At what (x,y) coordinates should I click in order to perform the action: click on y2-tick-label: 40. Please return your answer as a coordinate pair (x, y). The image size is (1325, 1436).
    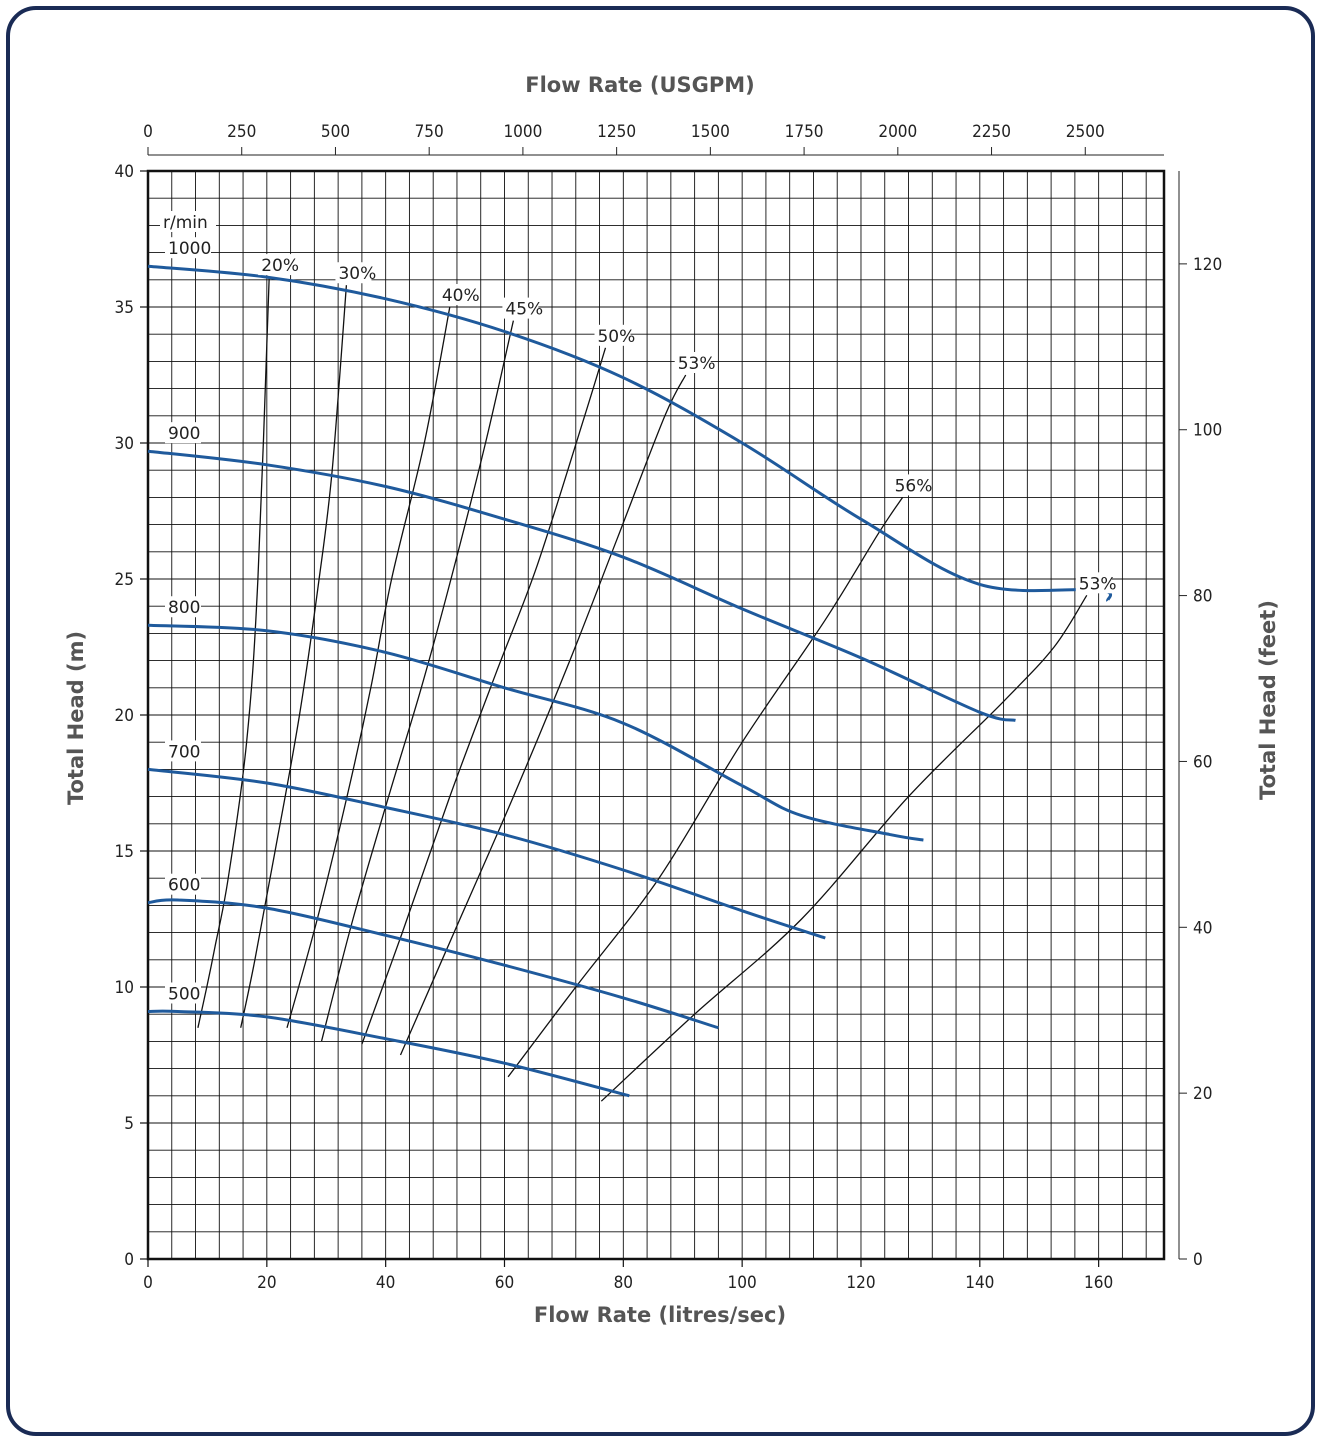
    Looking at the image, I should click on (1202, 928).